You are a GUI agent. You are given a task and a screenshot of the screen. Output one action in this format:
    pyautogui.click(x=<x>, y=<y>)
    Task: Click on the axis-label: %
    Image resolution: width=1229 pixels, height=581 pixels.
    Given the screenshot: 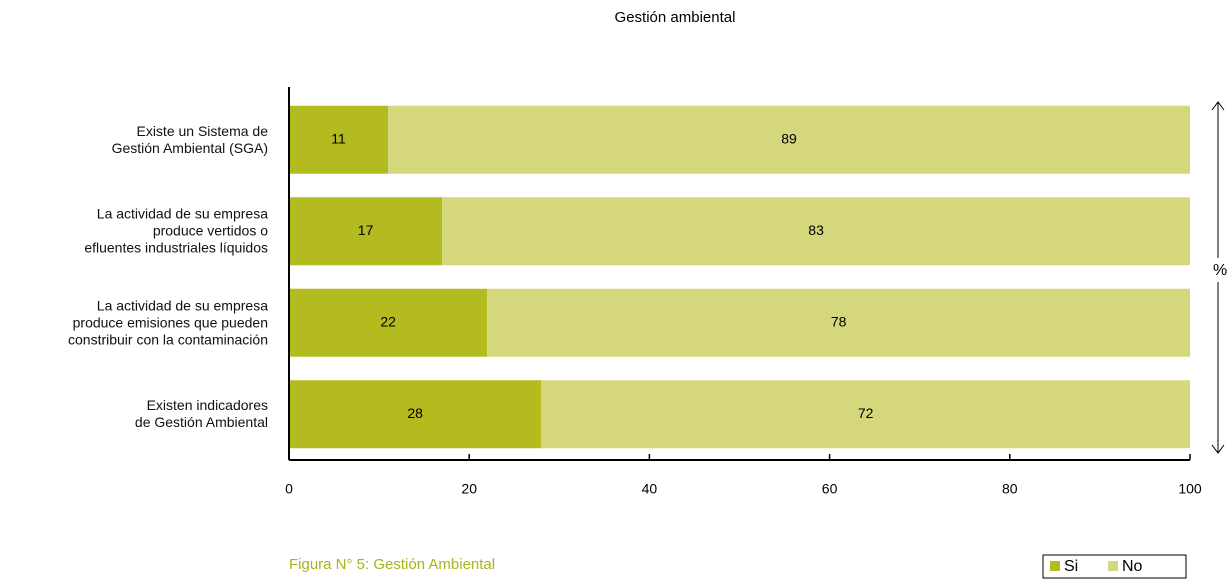 What is the action you would take?
    pyautogui.click(x=1220, y=270)
    